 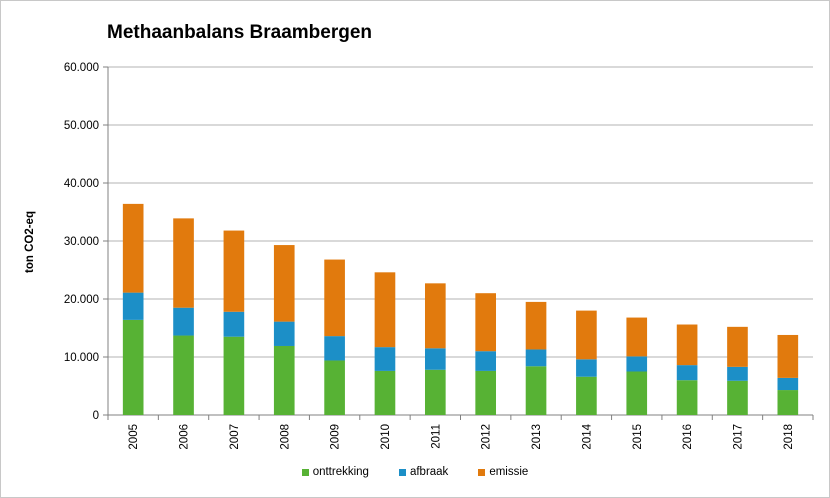 What do you see at coordinates (738, 437) in the screenshot?
I see `x-tick-label: 2017` at bounding box center [738, 437].